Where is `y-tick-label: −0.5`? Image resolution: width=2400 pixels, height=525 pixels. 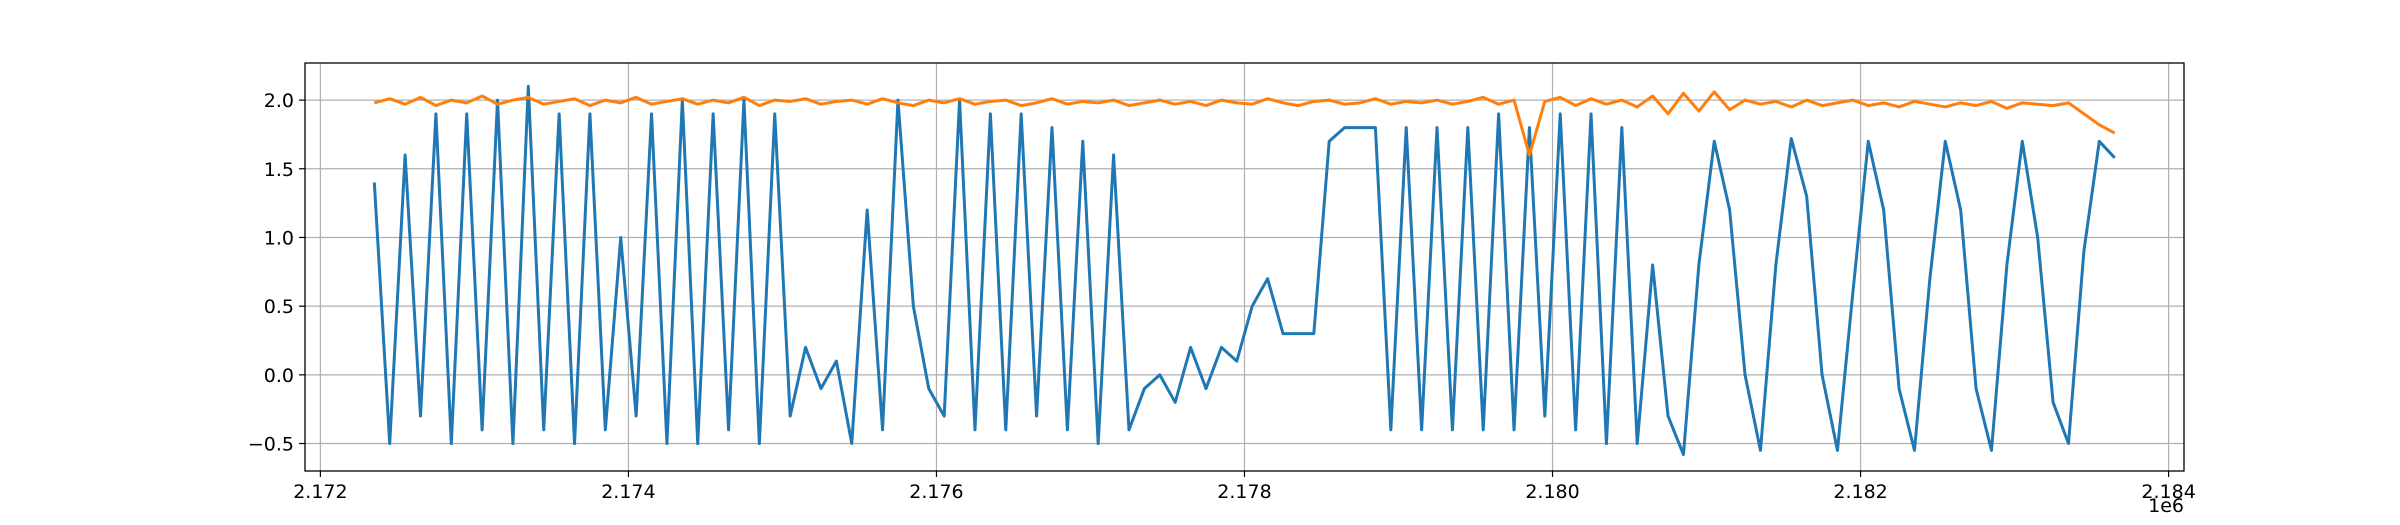 y-tick-label: −0.5 is located at coordinates (271, 445).